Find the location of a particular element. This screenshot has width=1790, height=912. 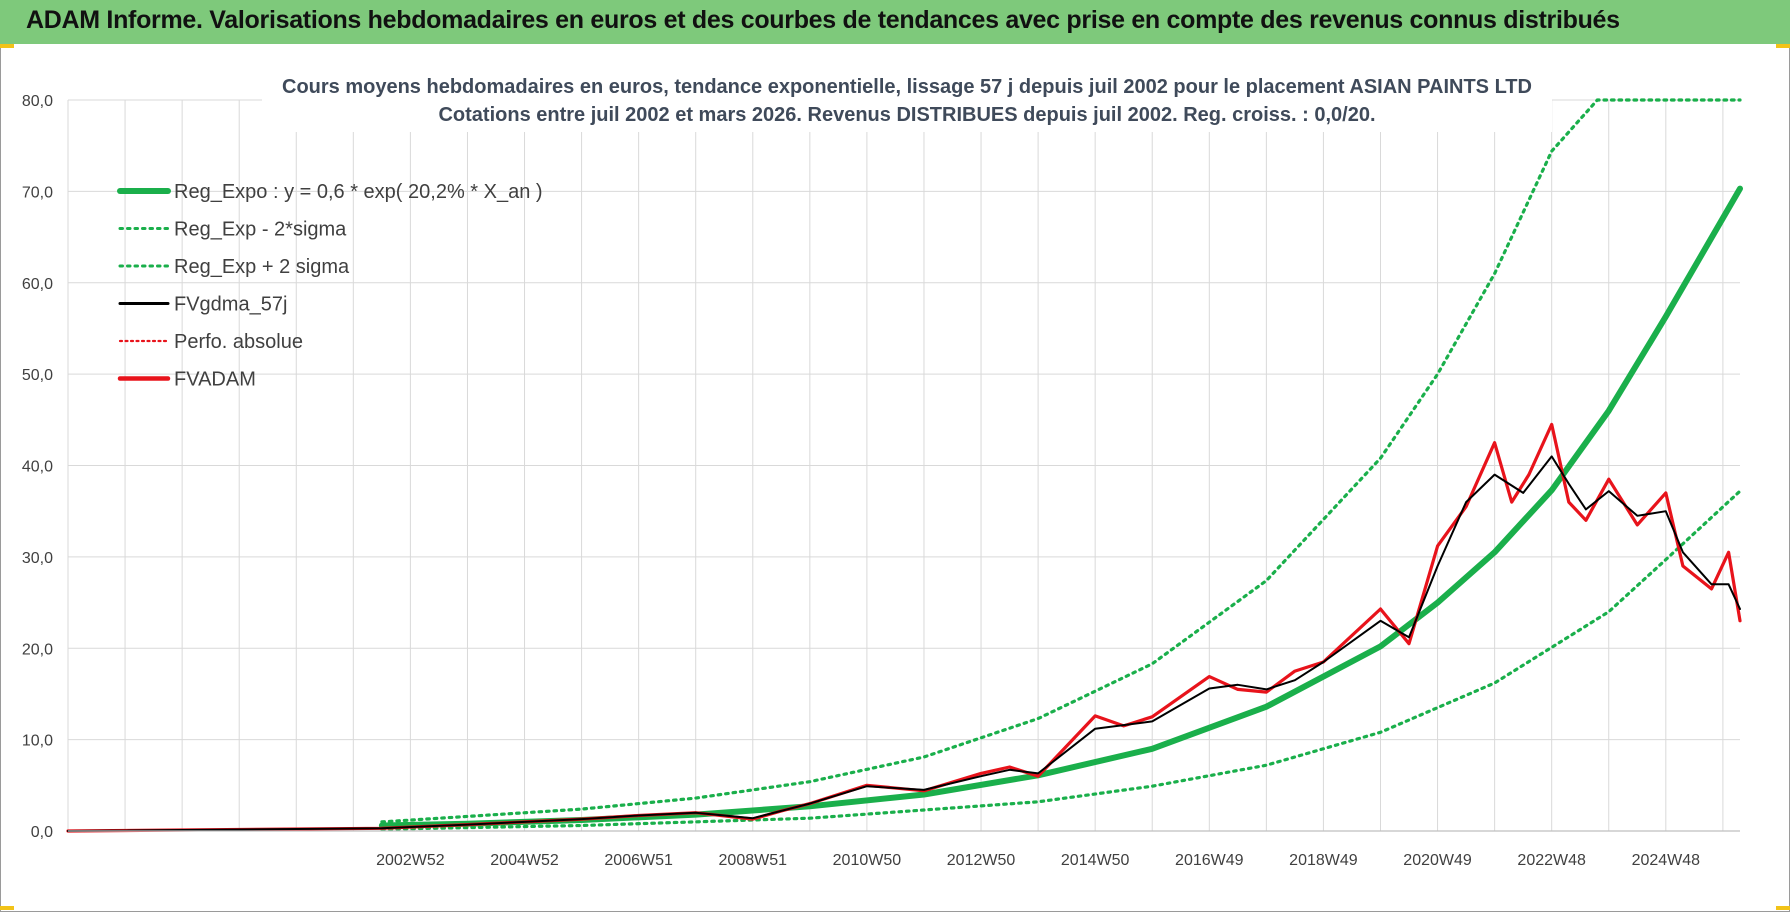

legend-label-fvgdma: FVgdma_57j is located at coordinates (230, 305).